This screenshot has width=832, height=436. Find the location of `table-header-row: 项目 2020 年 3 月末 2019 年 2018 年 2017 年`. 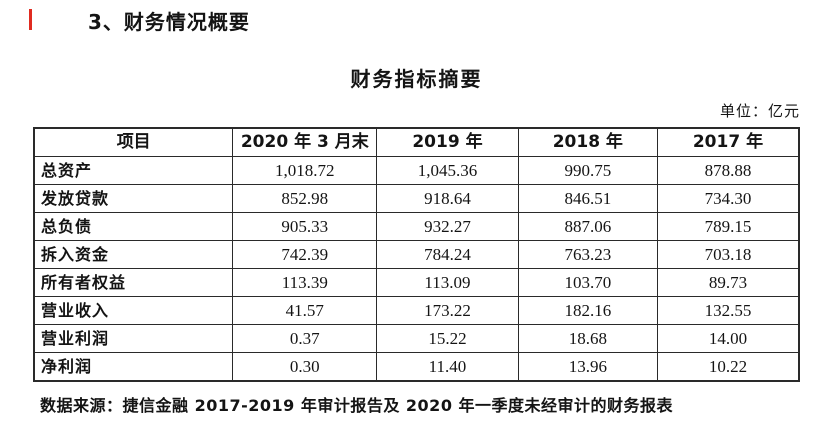

table-header-row: 项目 2020 年 3 月末 2019 年 2018 年 2017 年 is located at coordinates (416, 142).